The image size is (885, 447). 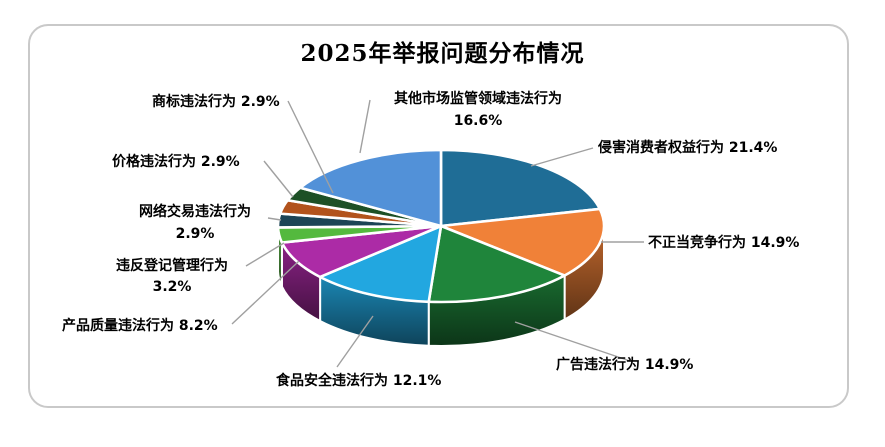 What do you see at coordinates (687, 147) in the screenshot?
I see `slice-label: 侵害消费者权益行为 21.4%` at bounding box center [687, 147].